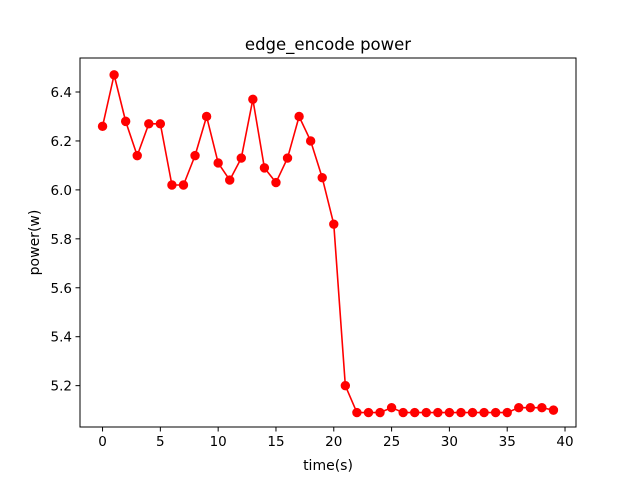  I want to click on x-axis-ticks: 0 5 10 15 20 25 30 35 40, so click(336, 438).